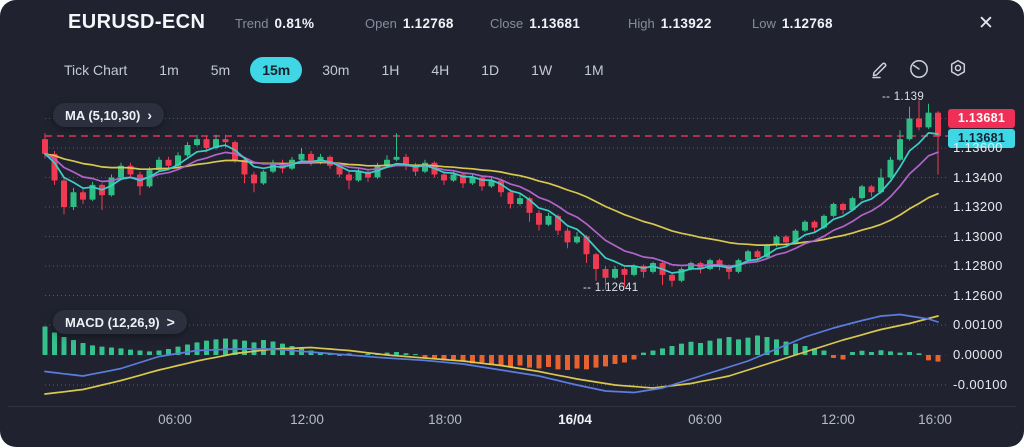  Describe the element at coordinates (535, 23) in the screenshot. I see `stat-close: Close 1.13681` at that location.